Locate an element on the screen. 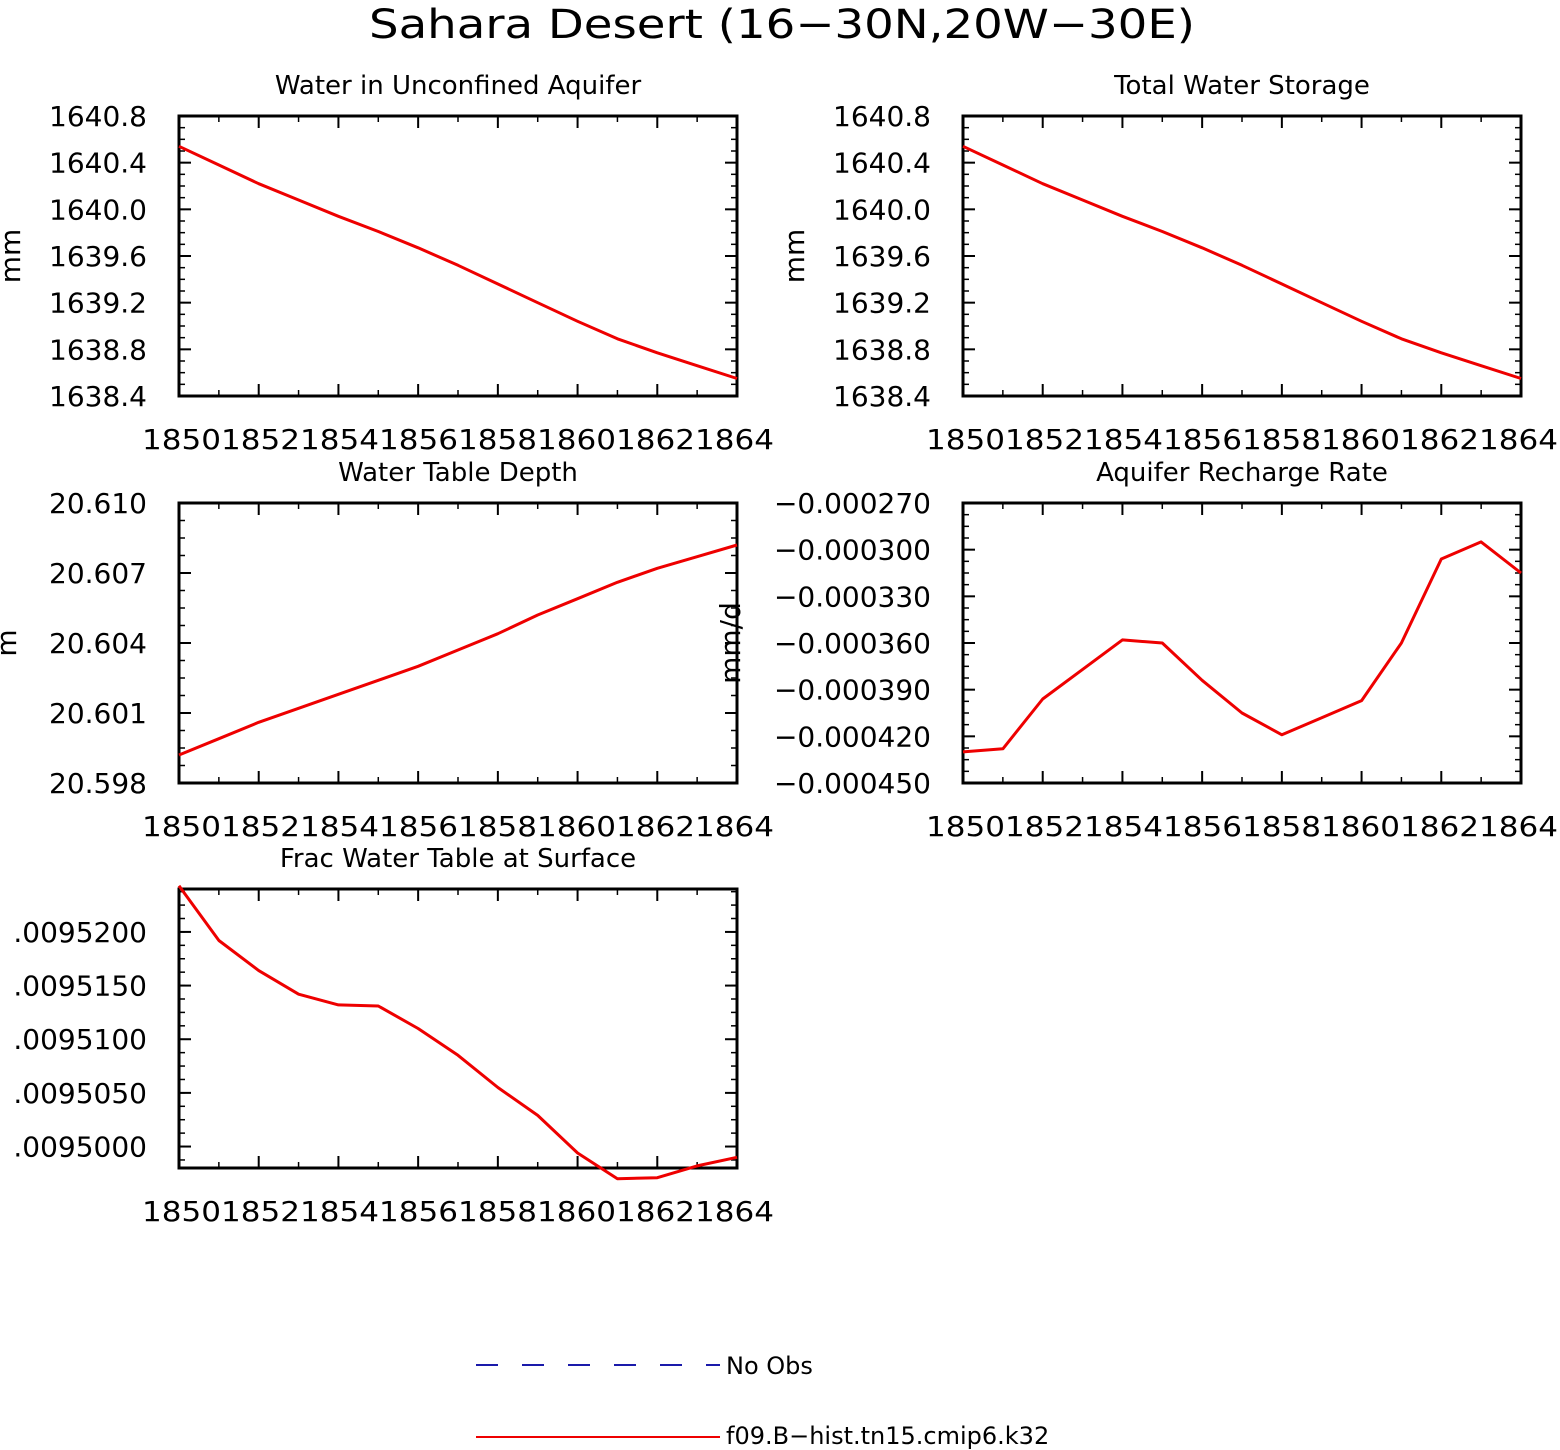  y-tick-label: −0.000450 is located at coordinates (852, 783).